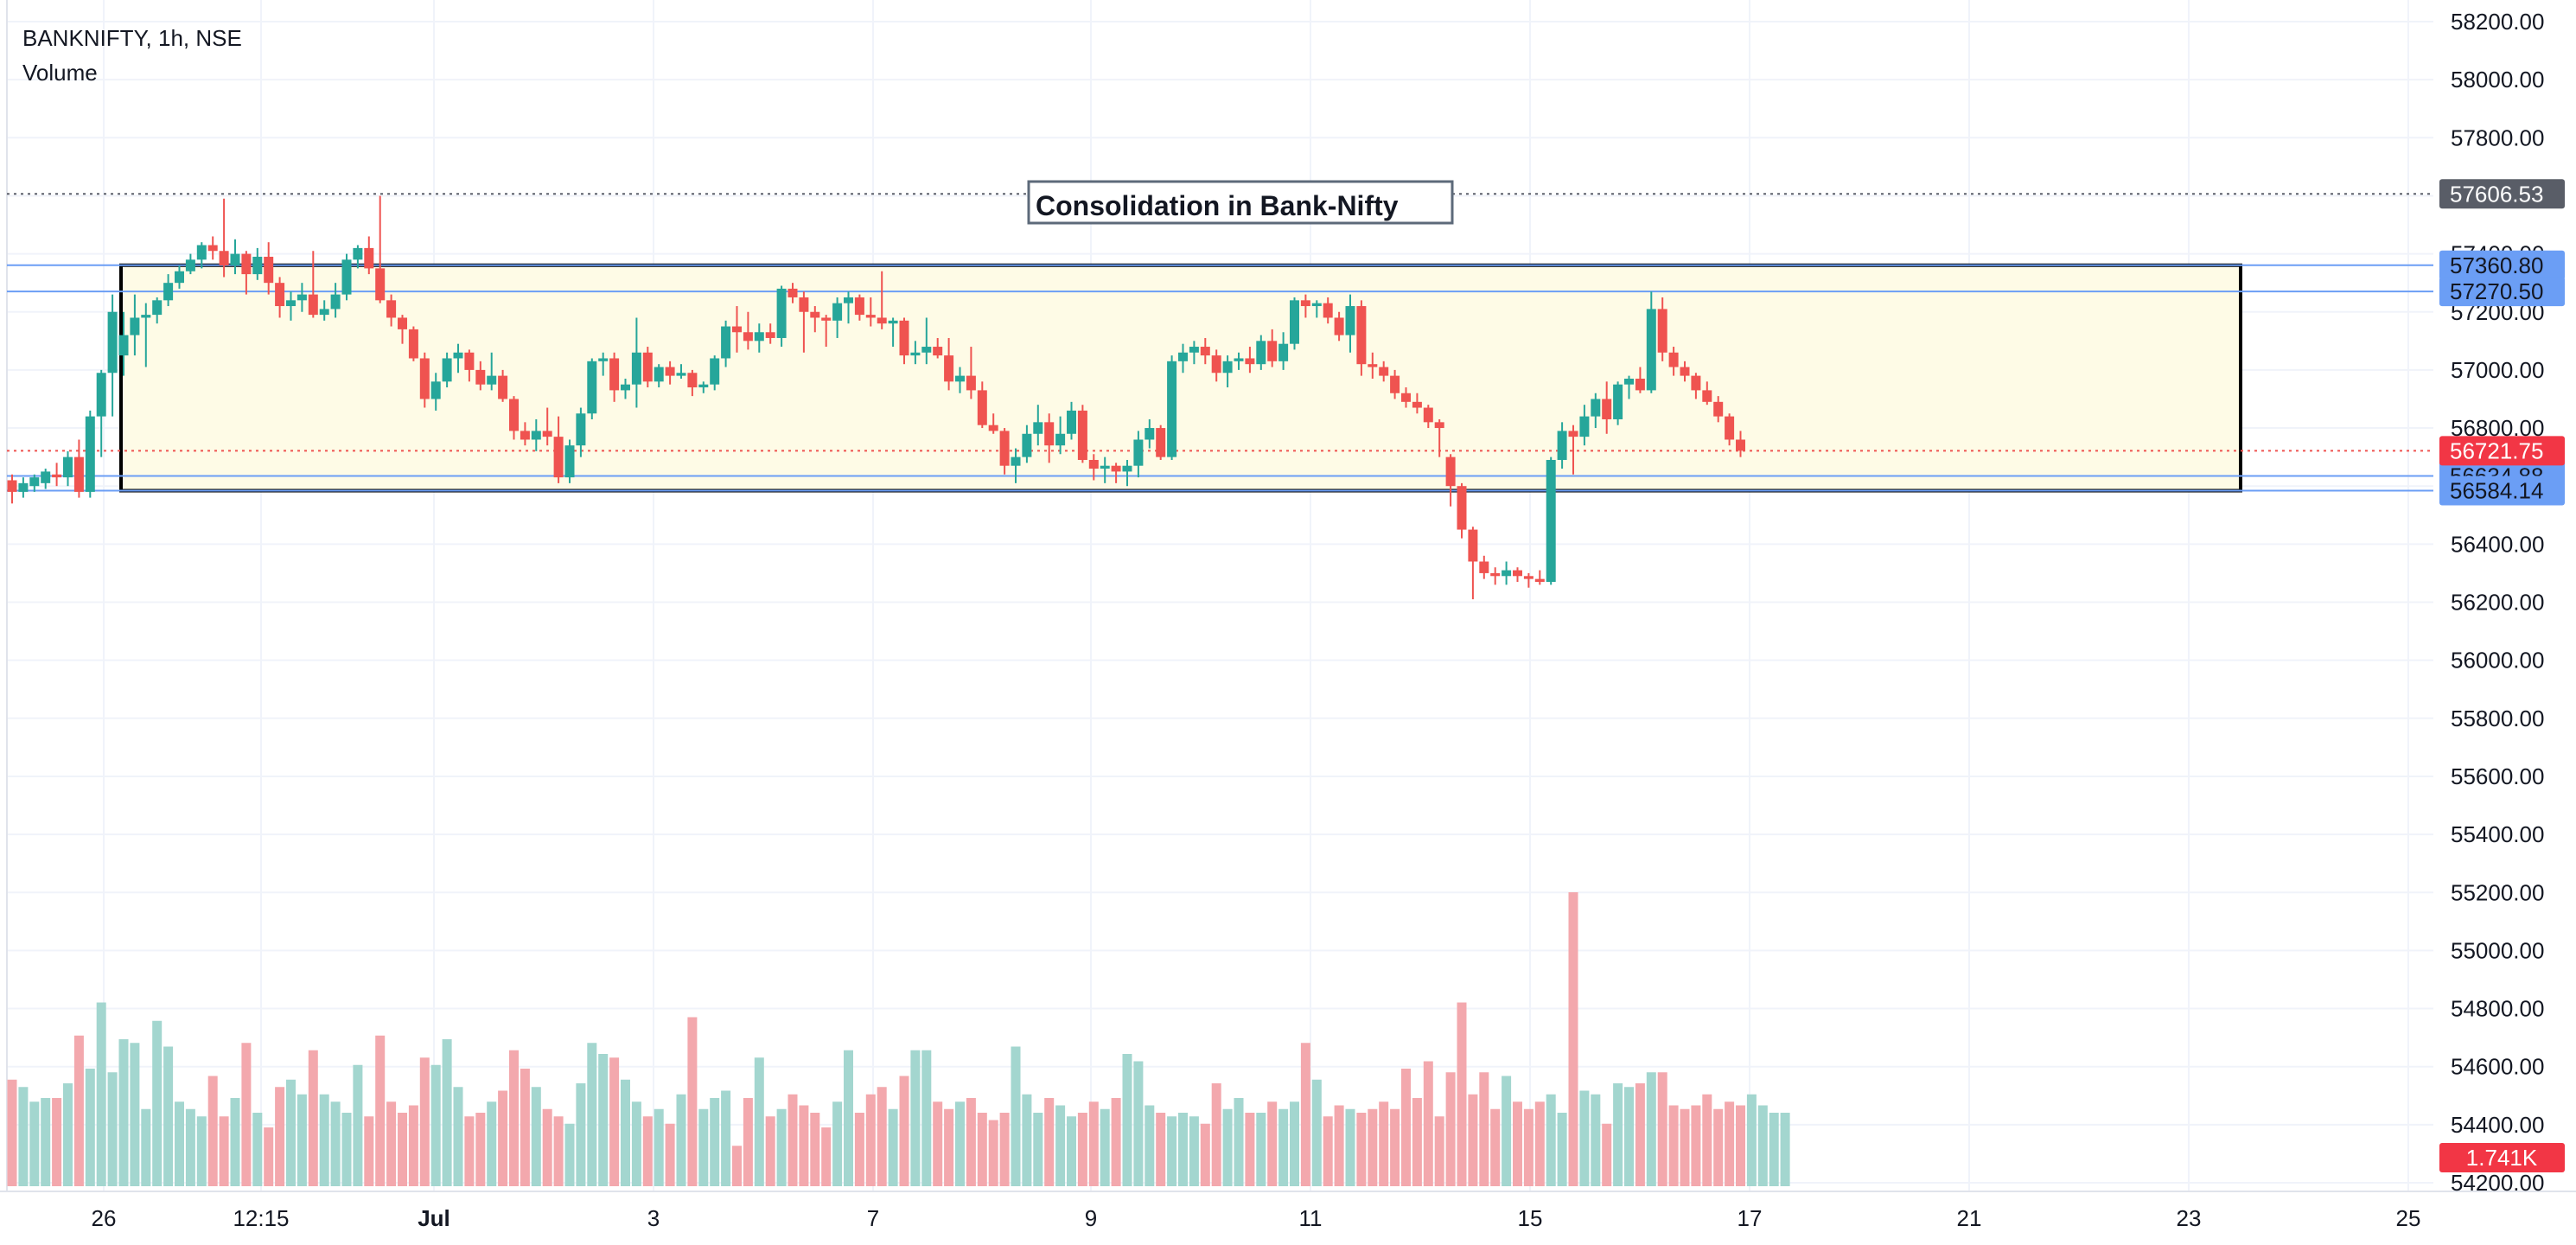 This screenshot has width=2576, height=1245. Describe the element at coordinates (1240, 202) in the screenshot. I see `annotation-box: Consolidation in Bank-Nifty` at that location.